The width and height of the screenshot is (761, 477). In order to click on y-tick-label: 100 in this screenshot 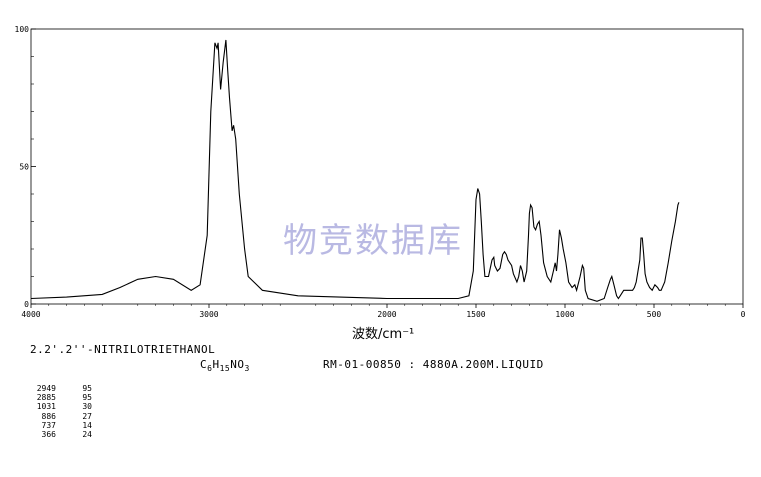, I will do `click(22, 29)`.